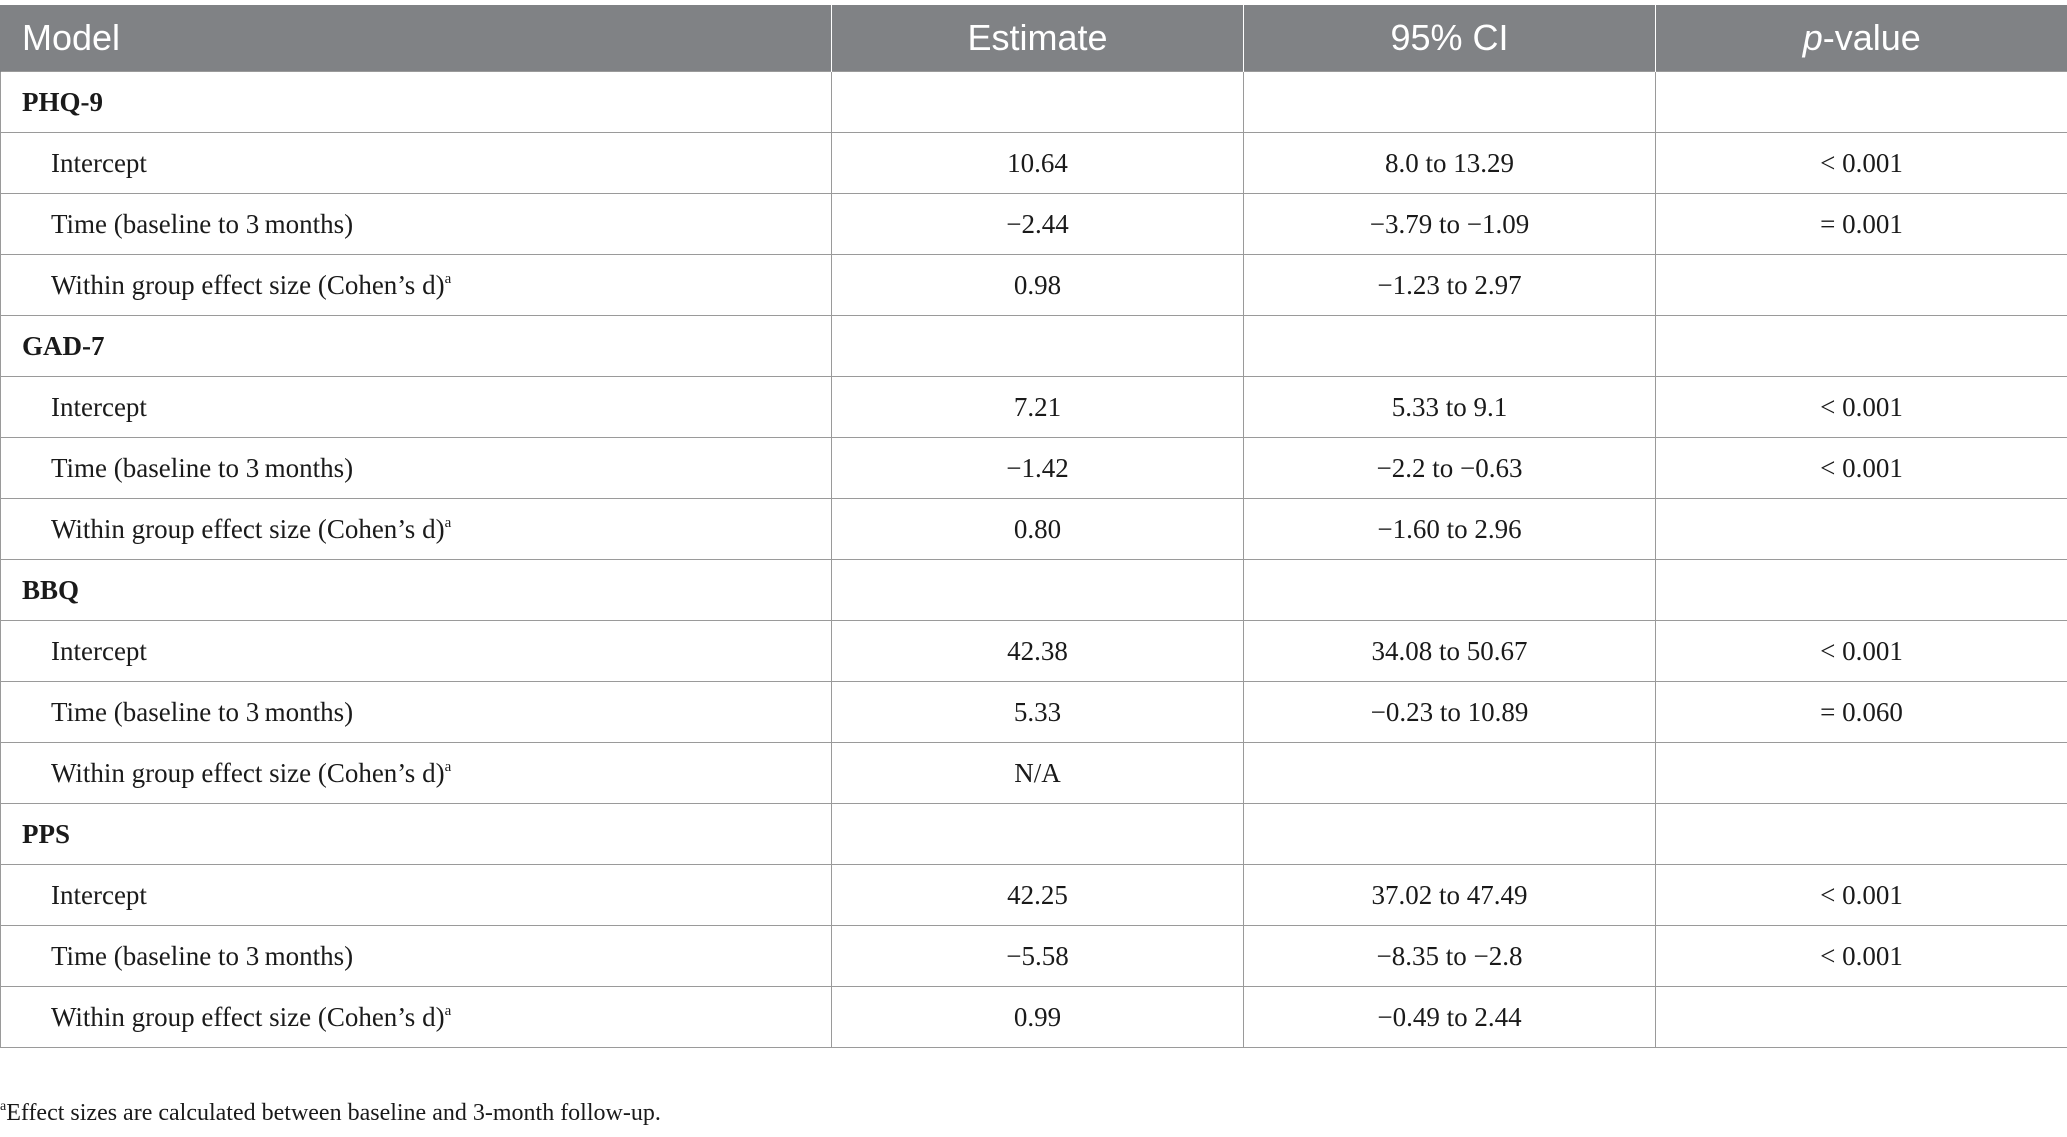 The image size is (2067, 1137). I want to click on estimate-cell: −2.44, so click(1037, 224).